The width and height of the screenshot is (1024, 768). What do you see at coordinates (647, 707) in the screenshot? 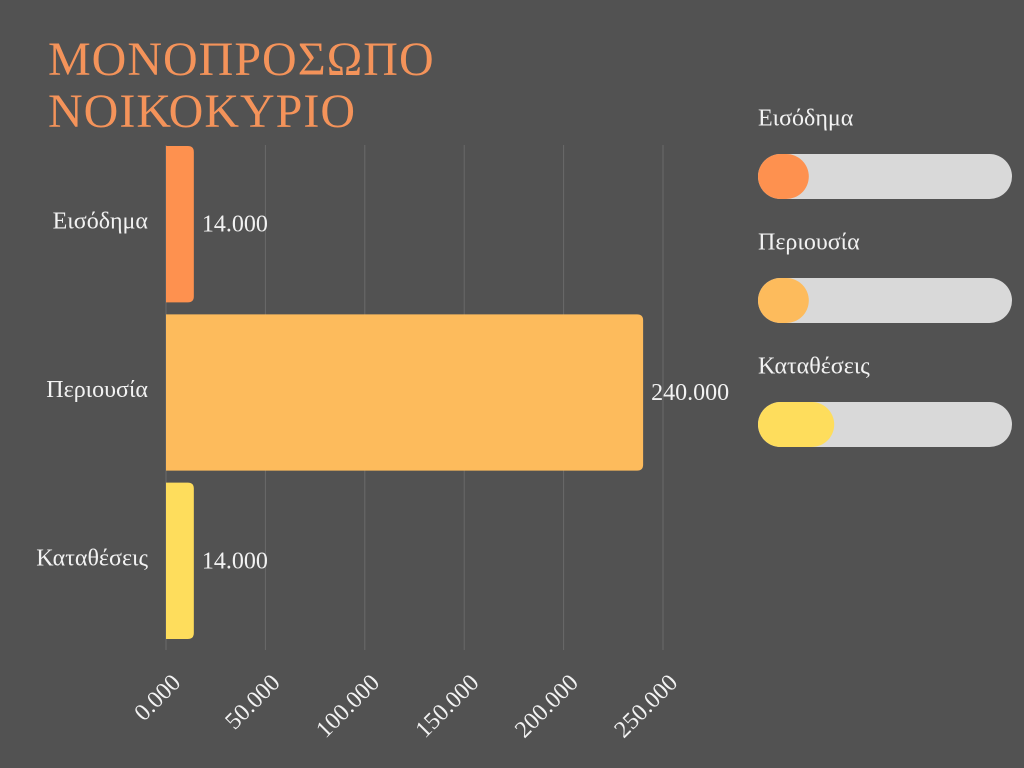
I see `x-tick-label: 250.000` at bounding box center [647, 707].